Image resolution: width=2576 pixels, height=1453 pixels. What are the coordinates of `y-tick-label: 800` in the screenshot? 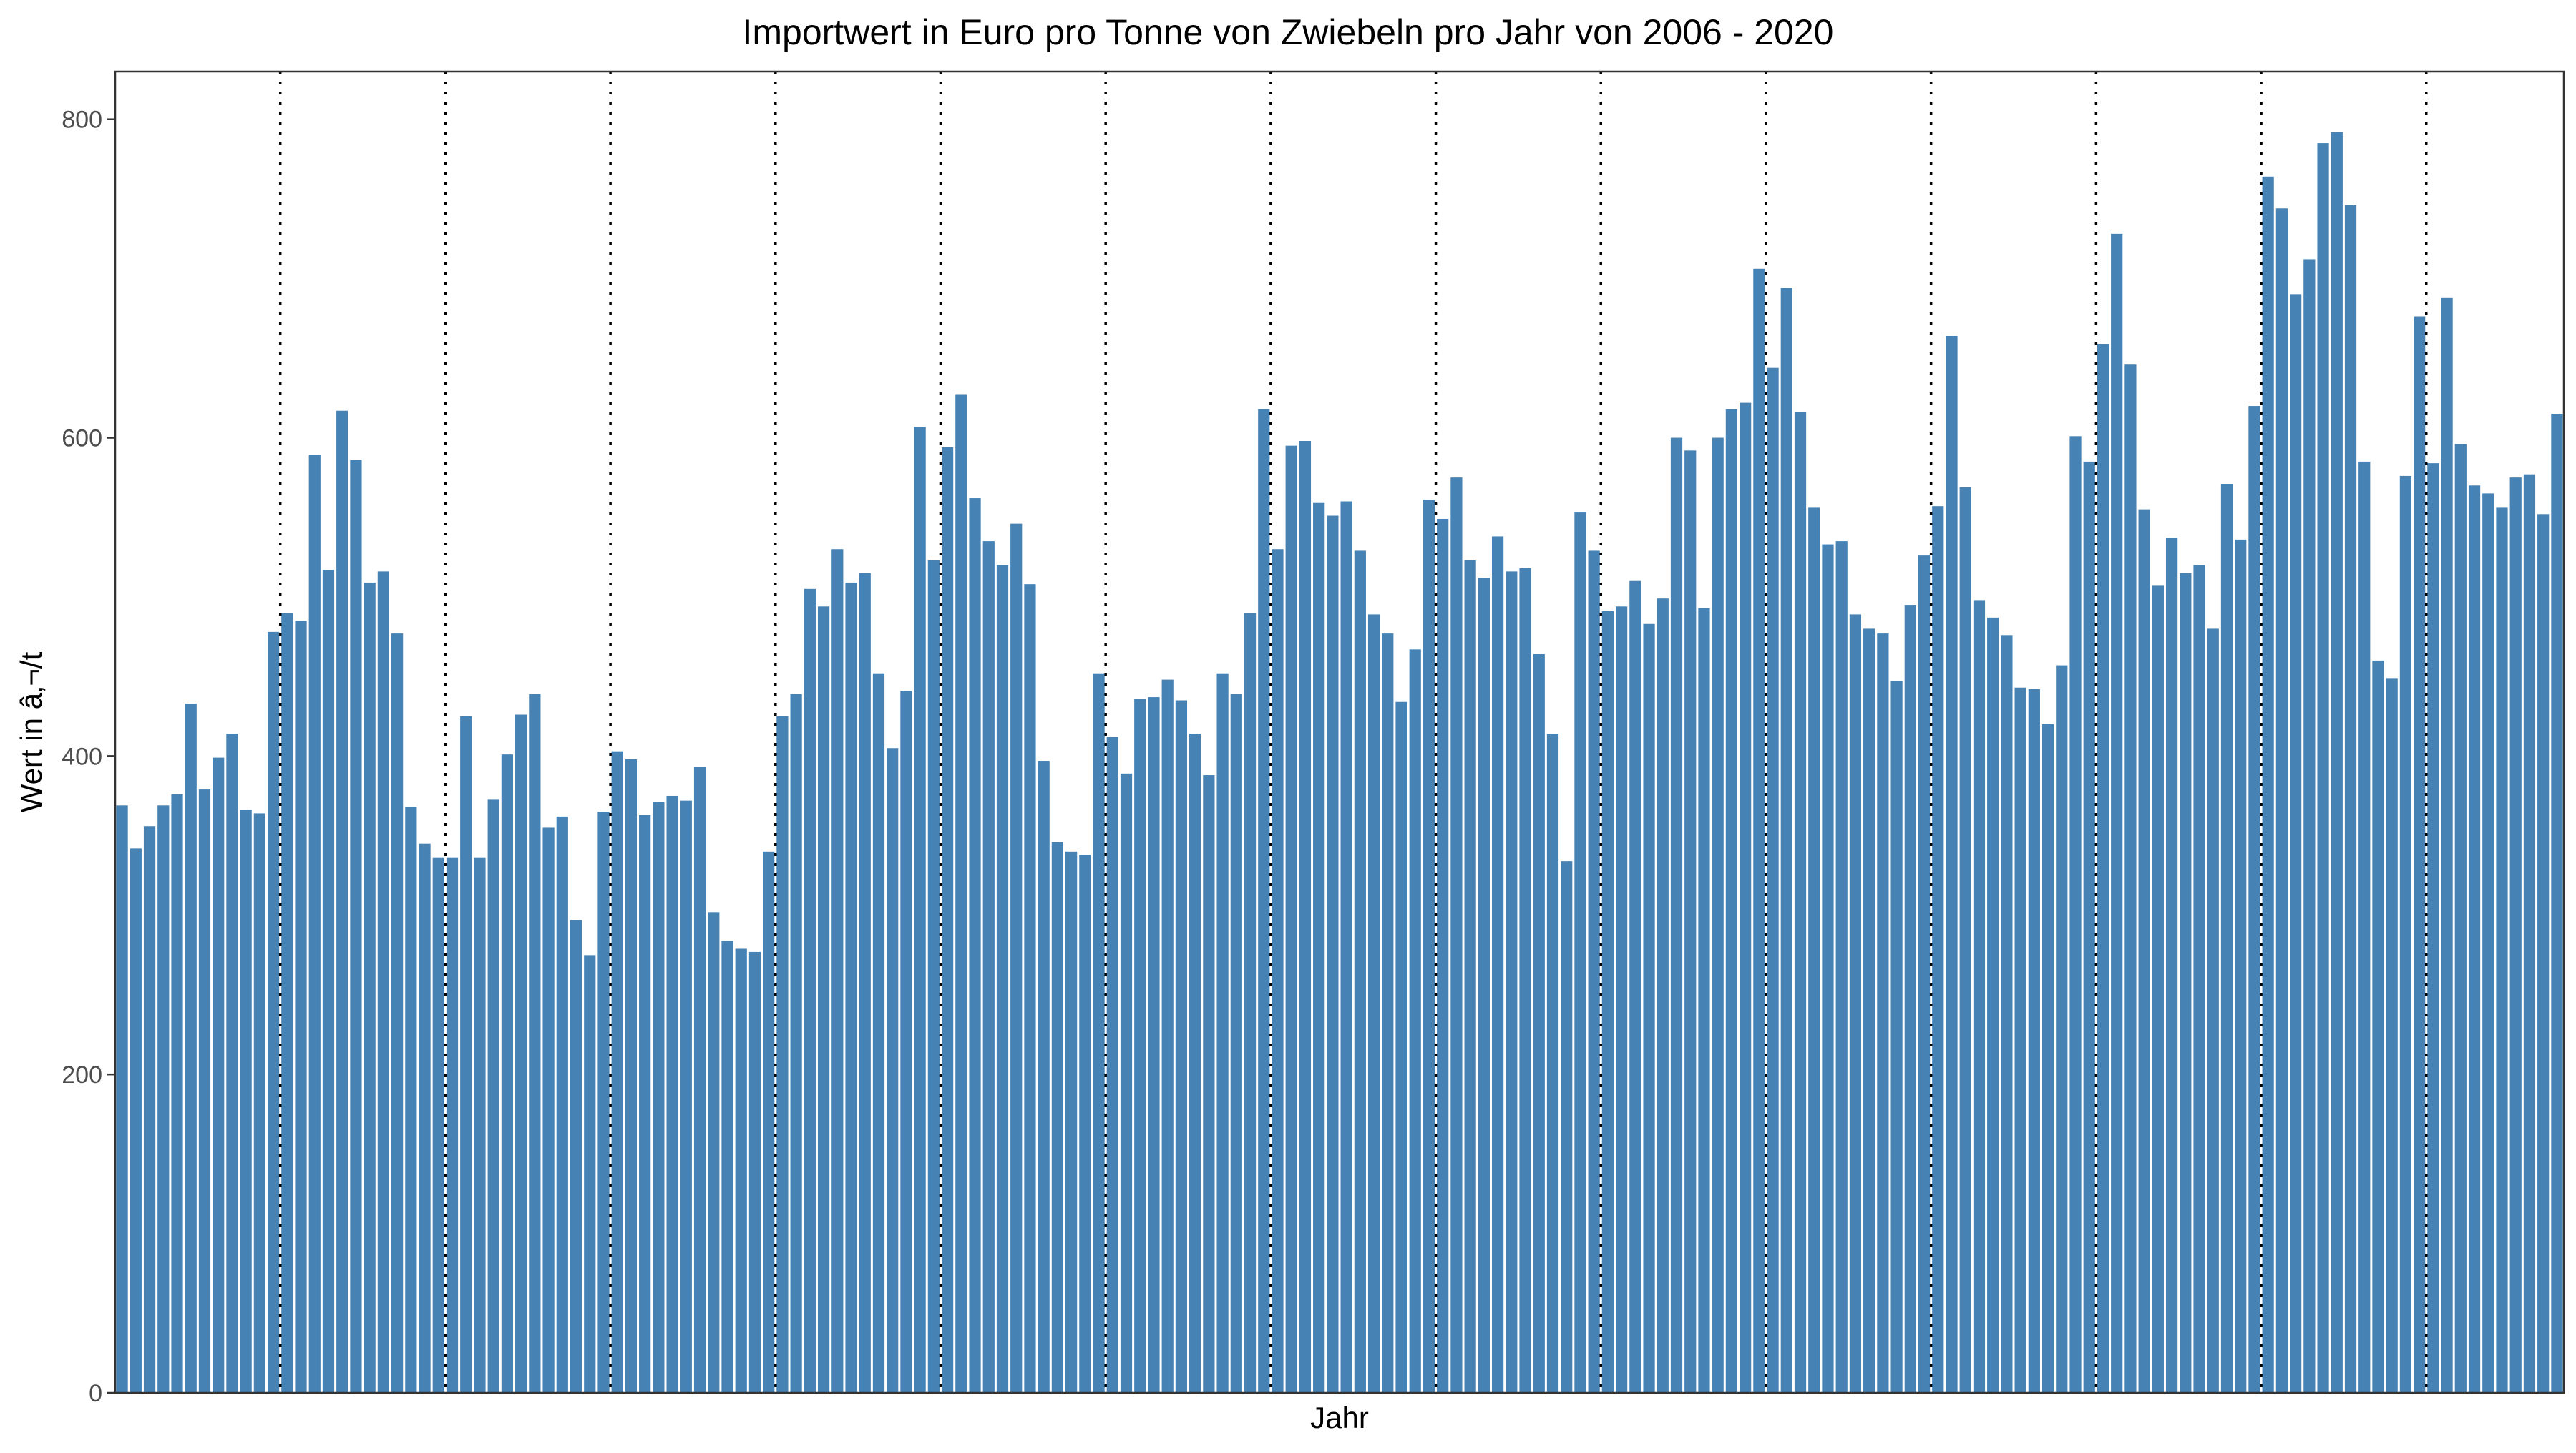 It's located at (82, 120).